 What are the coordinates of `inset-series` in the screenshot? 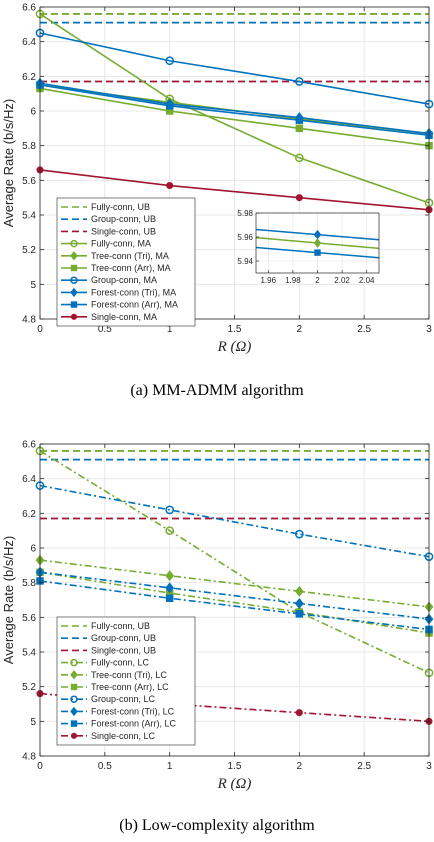 It's located at (317, 243).